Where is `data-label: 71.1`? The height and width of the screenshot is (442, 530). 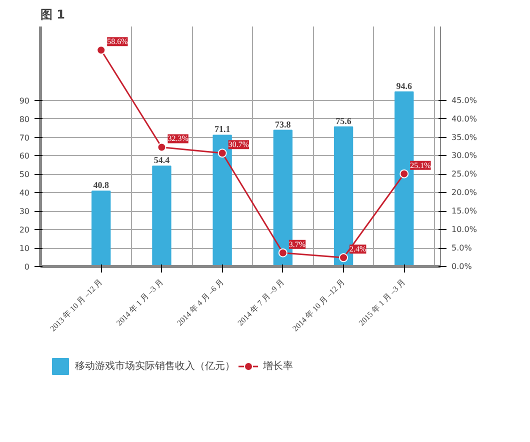
data-label: 71.1 is located at coordinates (222, 129).